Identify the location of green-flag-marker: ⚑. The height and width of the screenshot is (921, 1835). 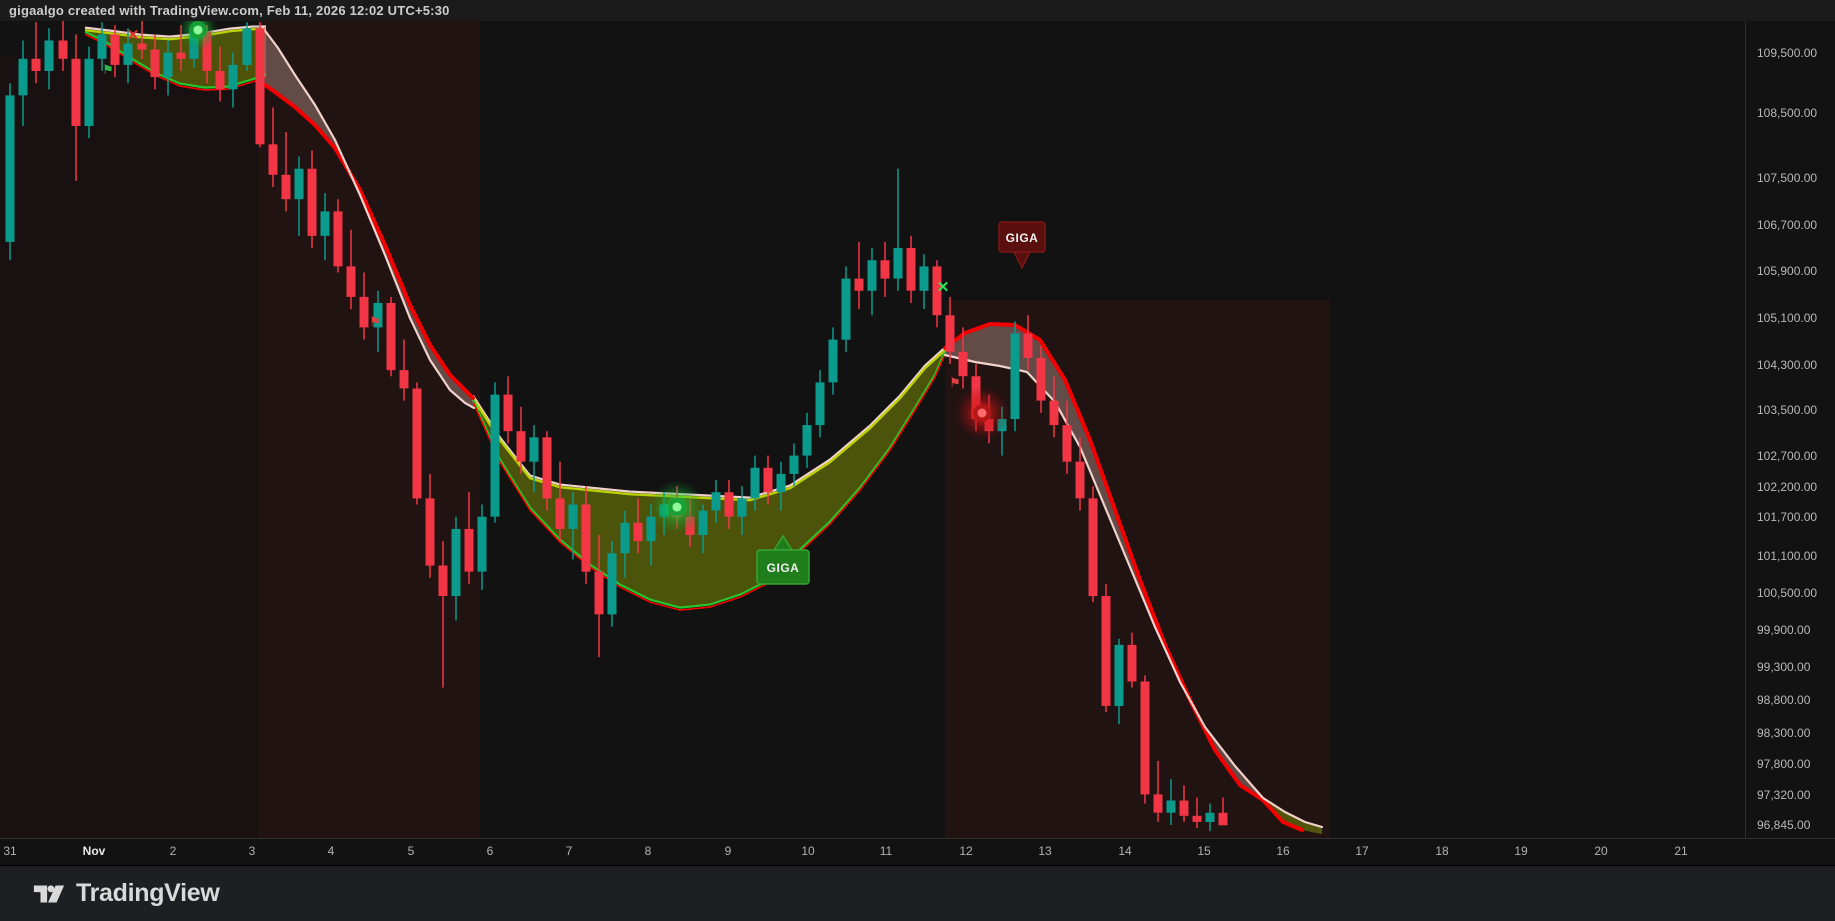
(108, 69).